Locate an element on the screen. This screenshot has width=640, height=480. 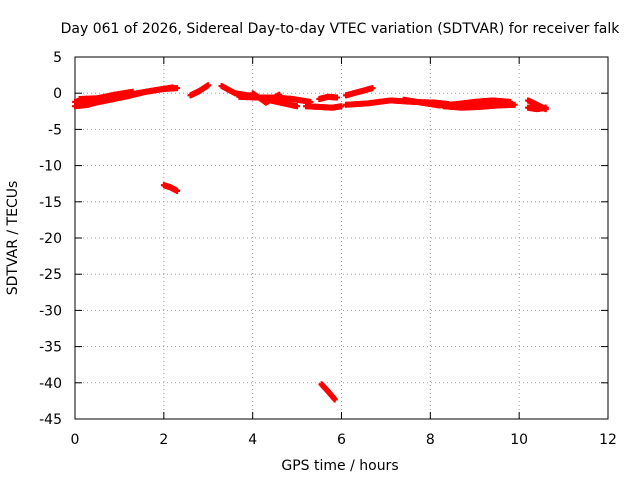
y-tick-label: -45 is located at coordinates (50, 420).